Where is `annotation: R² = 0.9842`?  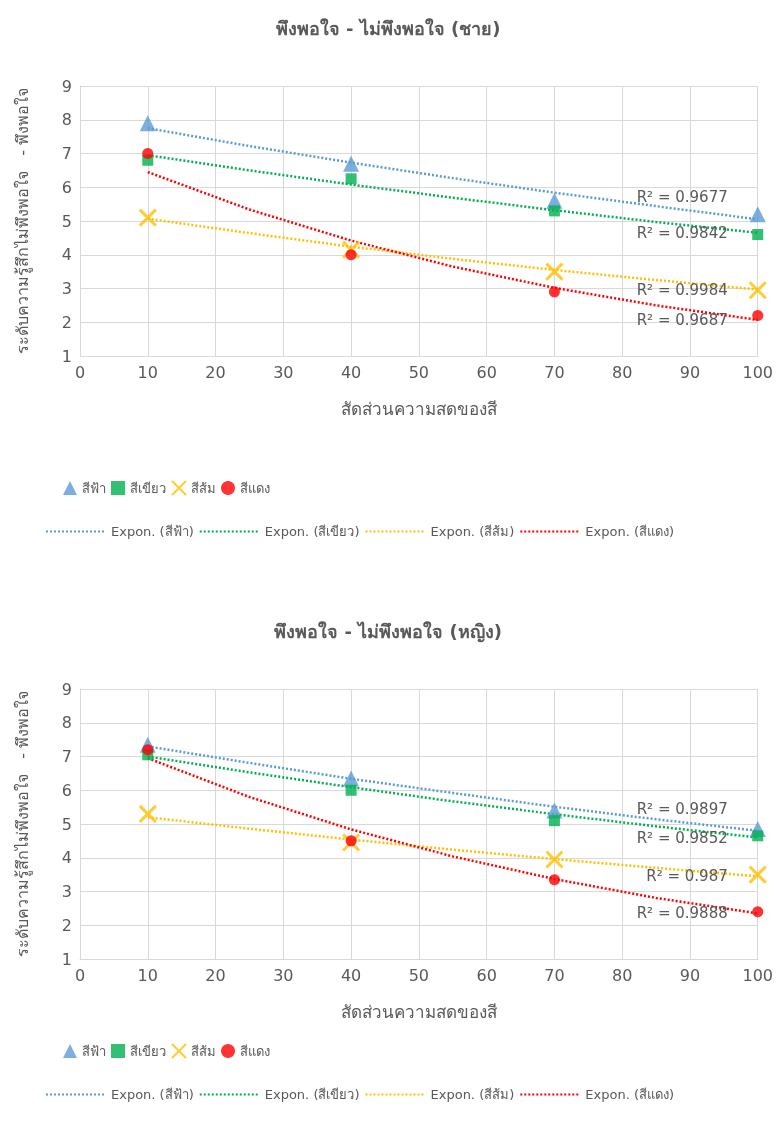
annotation: R² = 0.9842 is located at coordinates (682, 232).